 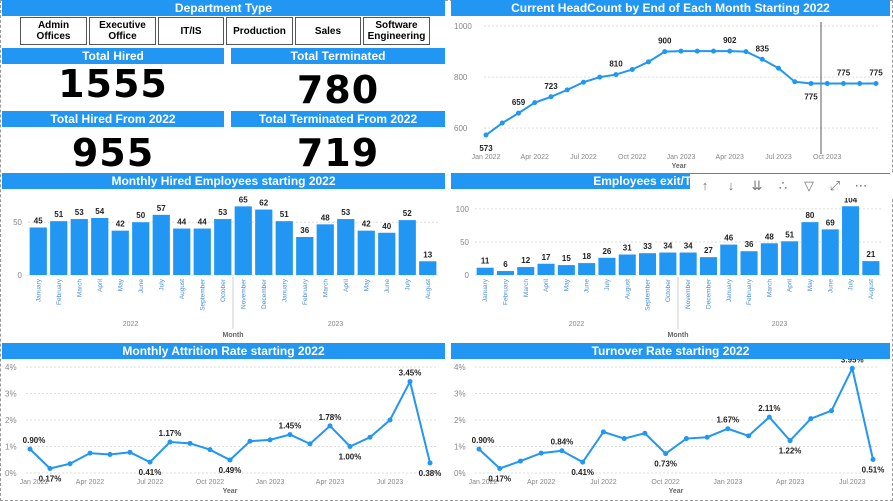 What do you see at coordinates (789, 234) in the screenshot?
I see `bar-value-label: 51` at bounding box center [789, 234].